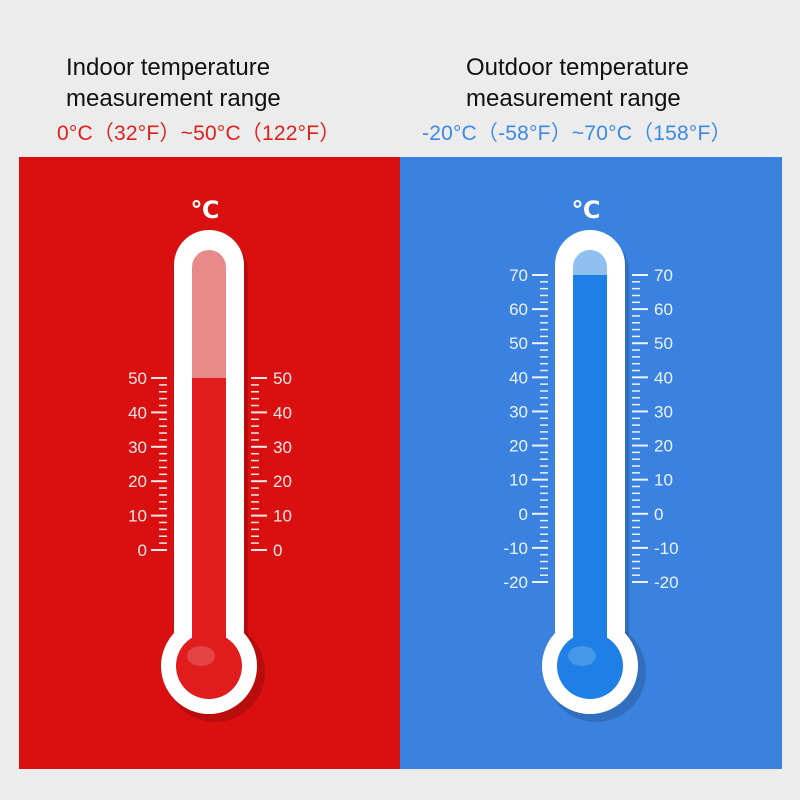 The image size is (800, 800). Describe the element at coordinates (137, 412) in the screenshot. I see `indoor-scale-label-left: 40` at that location.